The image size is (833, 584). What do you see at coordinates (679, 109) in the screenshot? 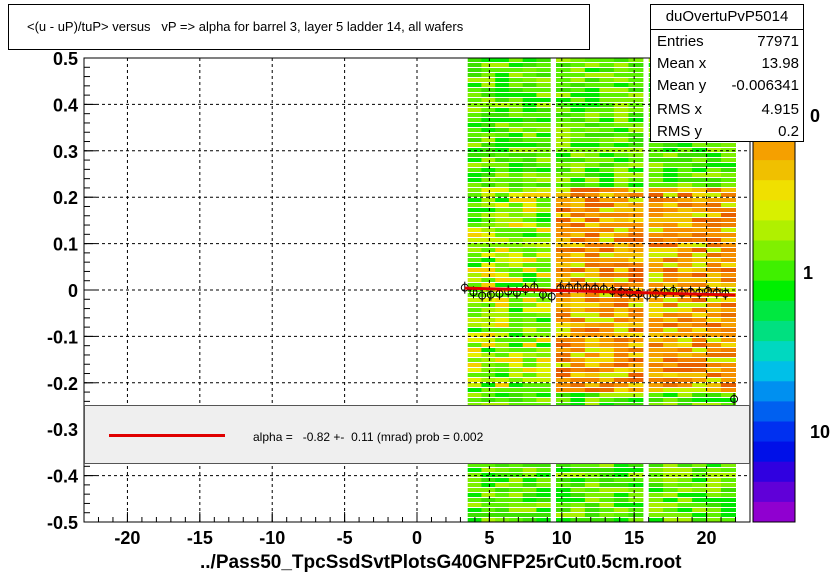
I see `stats-label: RMS x` at bounding box center [679, 109].